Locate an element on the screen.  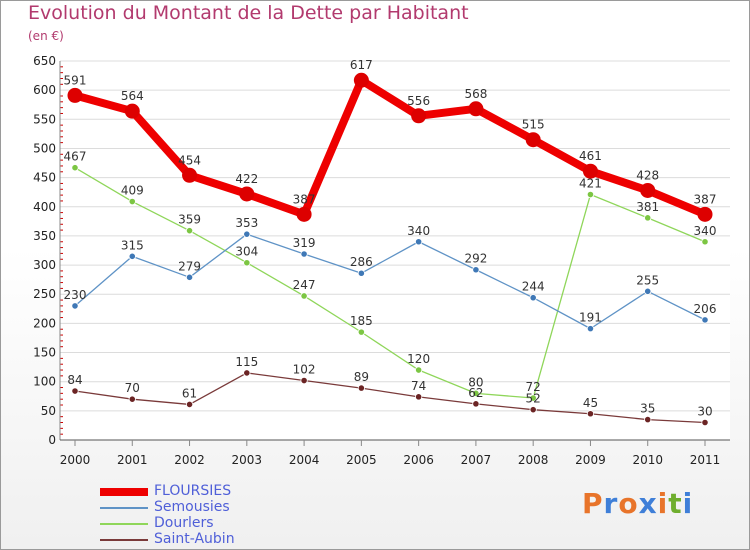
data-label: 45 is located at coordinates (590, 403).